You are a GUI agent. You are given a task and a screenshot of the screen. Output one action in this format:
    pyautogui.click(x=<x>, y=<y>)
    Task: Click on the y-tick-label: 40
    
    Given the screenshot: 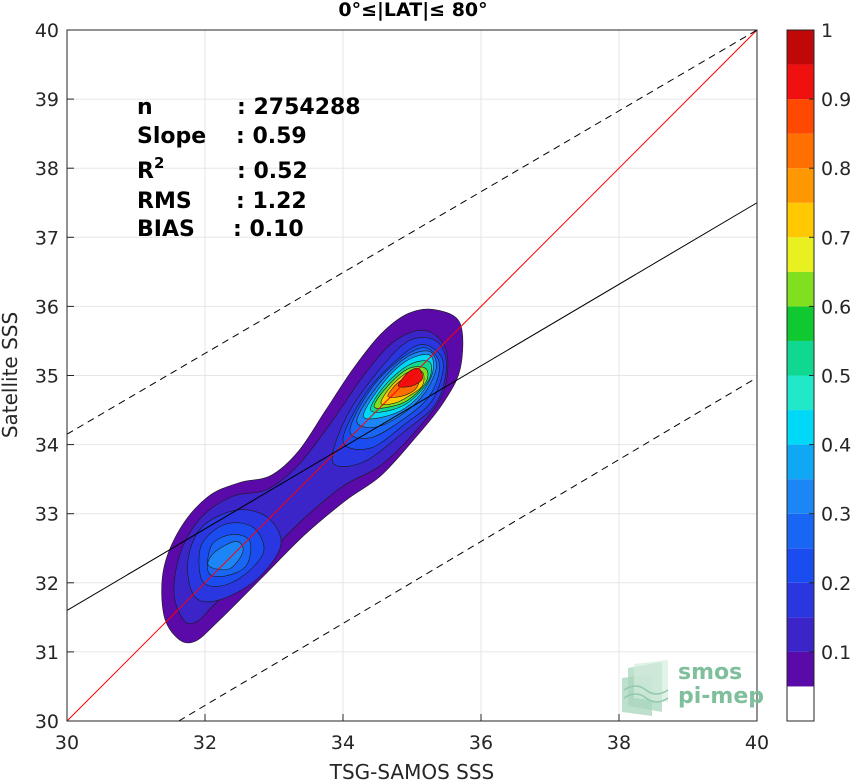 What is the action you would take?
    pyautogui.click(x=47, y=31)
    